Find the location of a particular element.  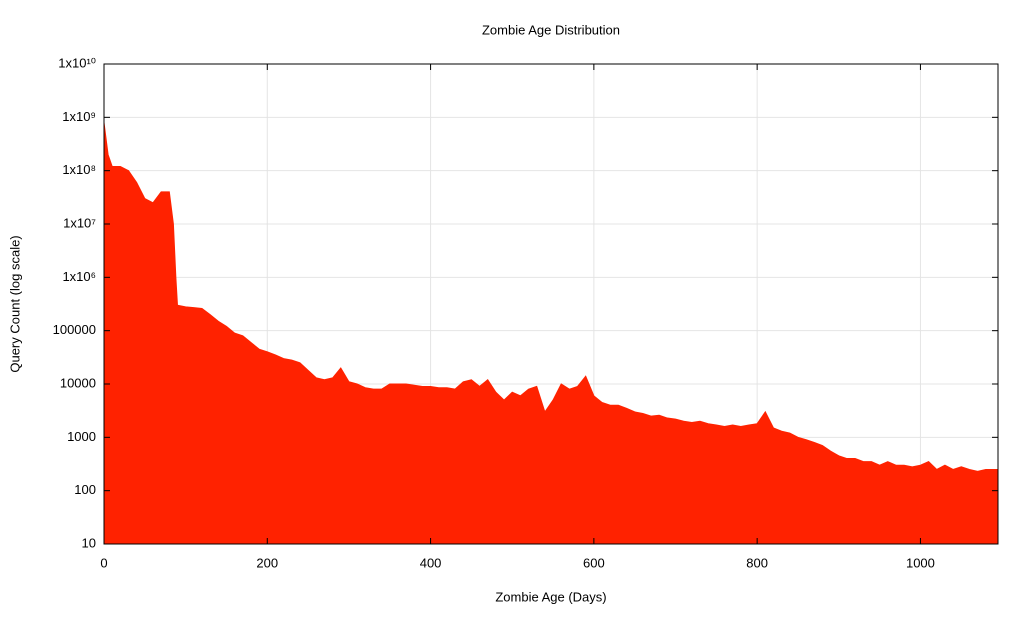

x-tick-label: 800 is located at coordinates (757, 562).